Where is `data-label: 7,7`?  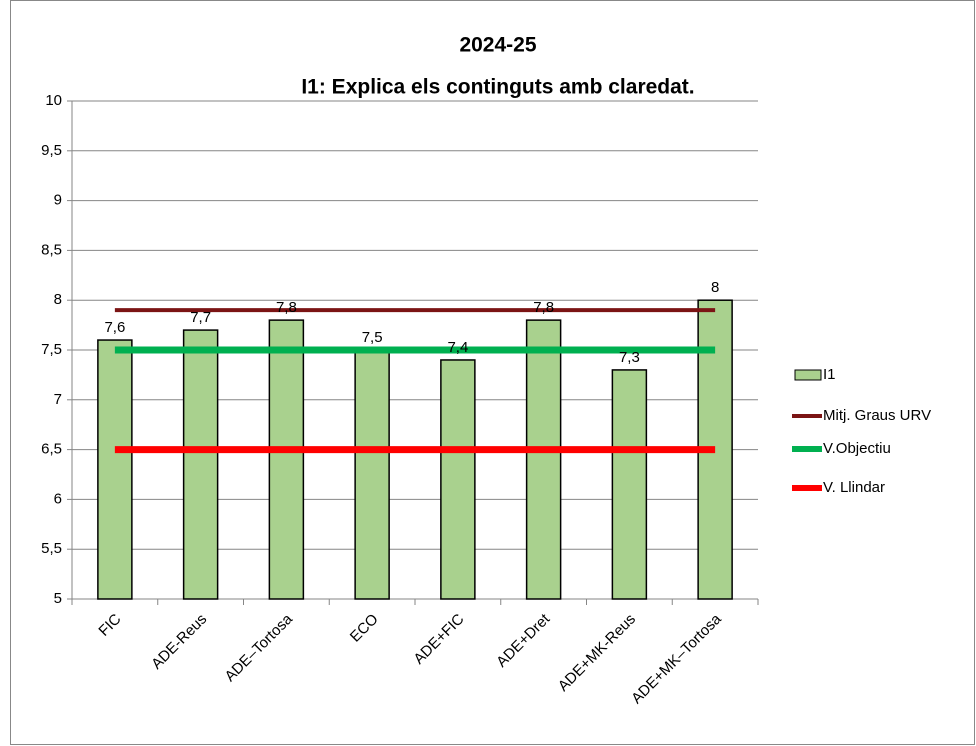
data-label: 7,7 is located at coordinates (200, 317).